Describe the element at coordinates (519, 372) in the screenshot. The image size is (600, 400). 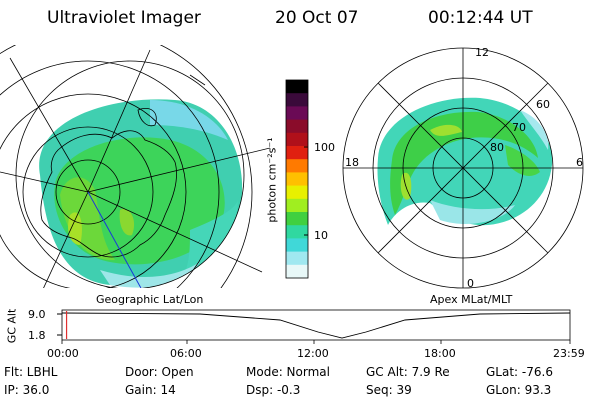
I see `info-glat: GLat: -76.6` at that location.